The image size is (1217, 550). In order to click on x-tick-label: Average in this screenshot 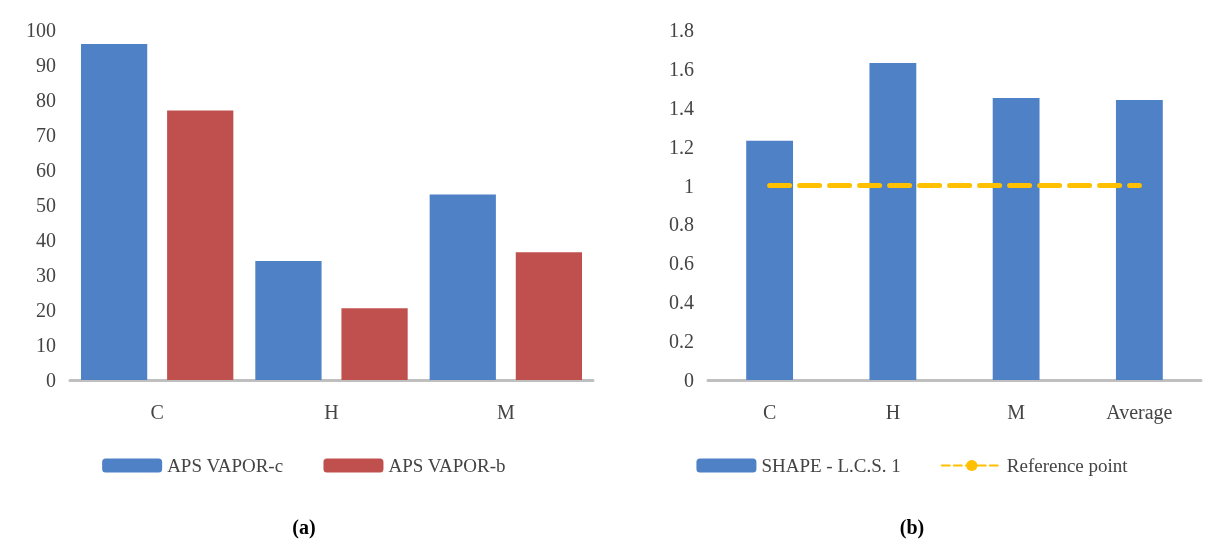, I will do `click(1139, 412)`.